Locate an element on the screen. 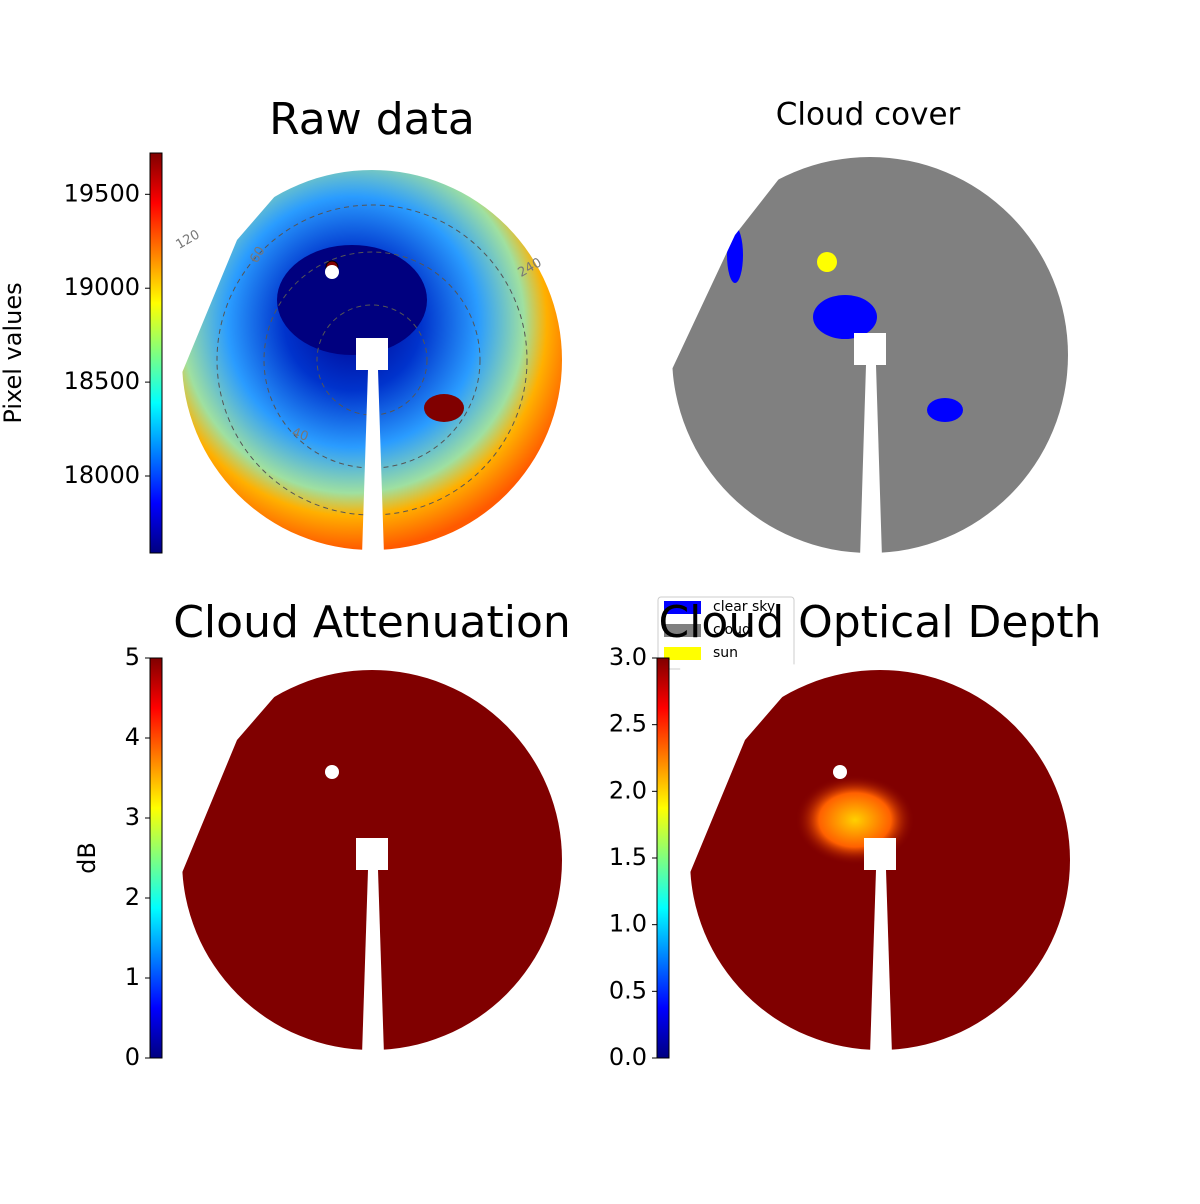 The width and height of the screenshot is (1200, 1204). colorbar-tick-label: 18000 is located at coordinates (102, 475).